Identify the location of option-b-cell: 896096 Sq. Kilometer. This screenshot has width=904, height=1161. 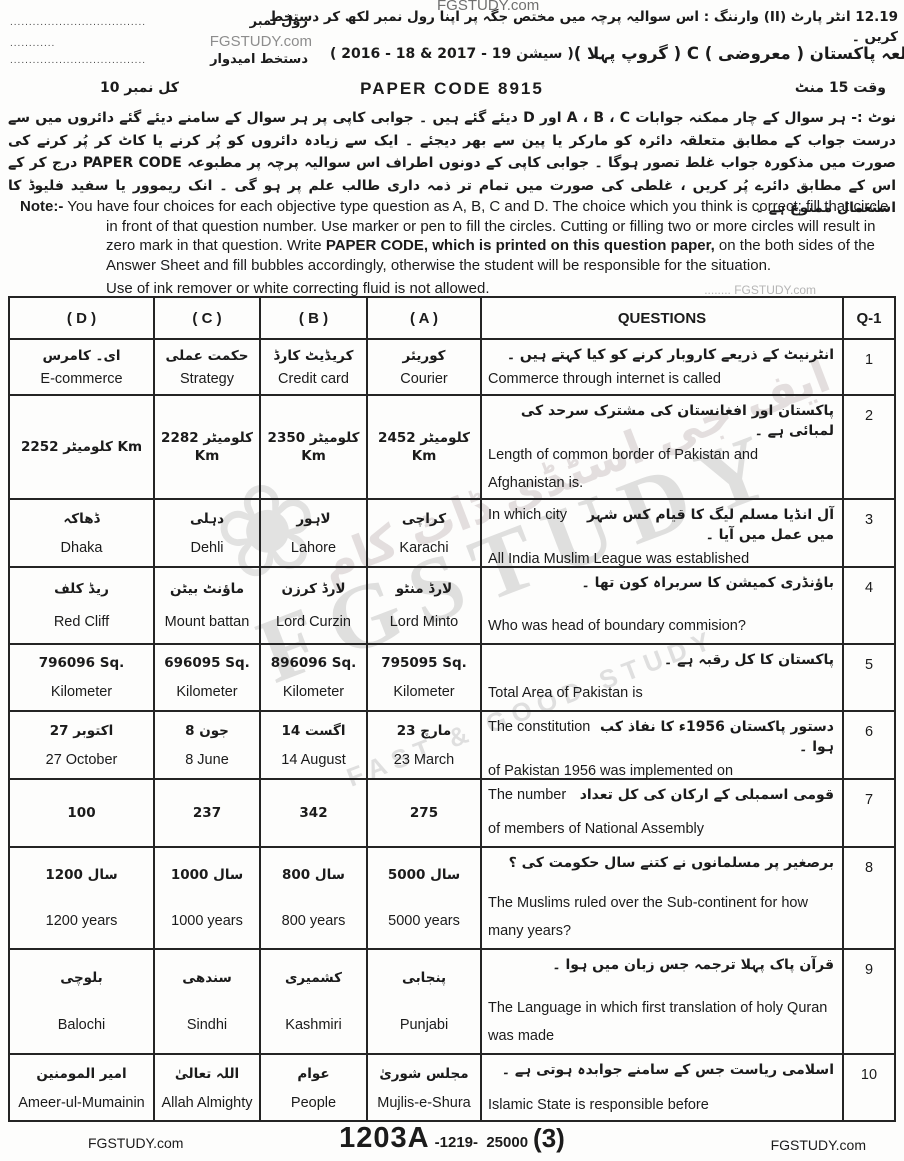
(314, 677).